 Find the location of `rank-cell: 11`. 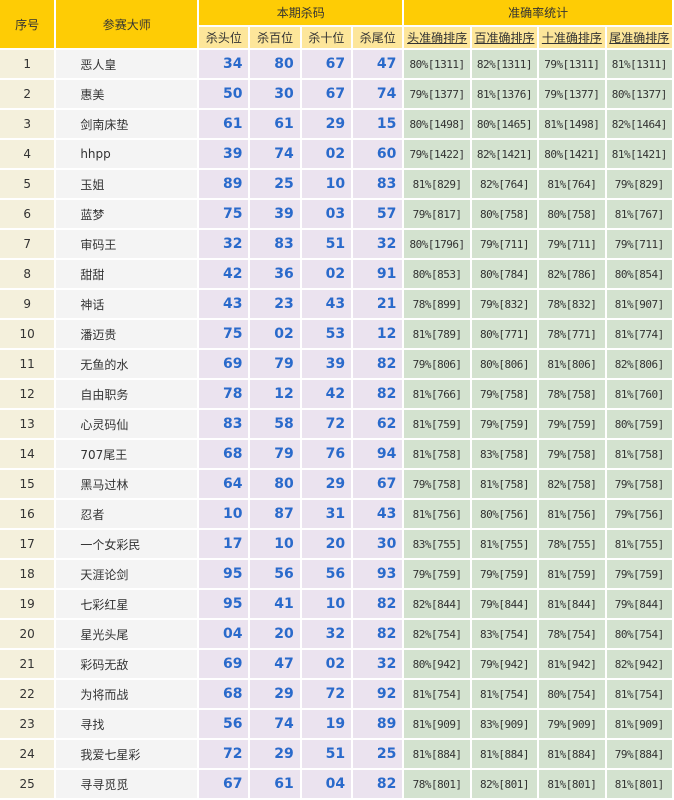

rank-cell: 11 is located at coordinates (27, 364).